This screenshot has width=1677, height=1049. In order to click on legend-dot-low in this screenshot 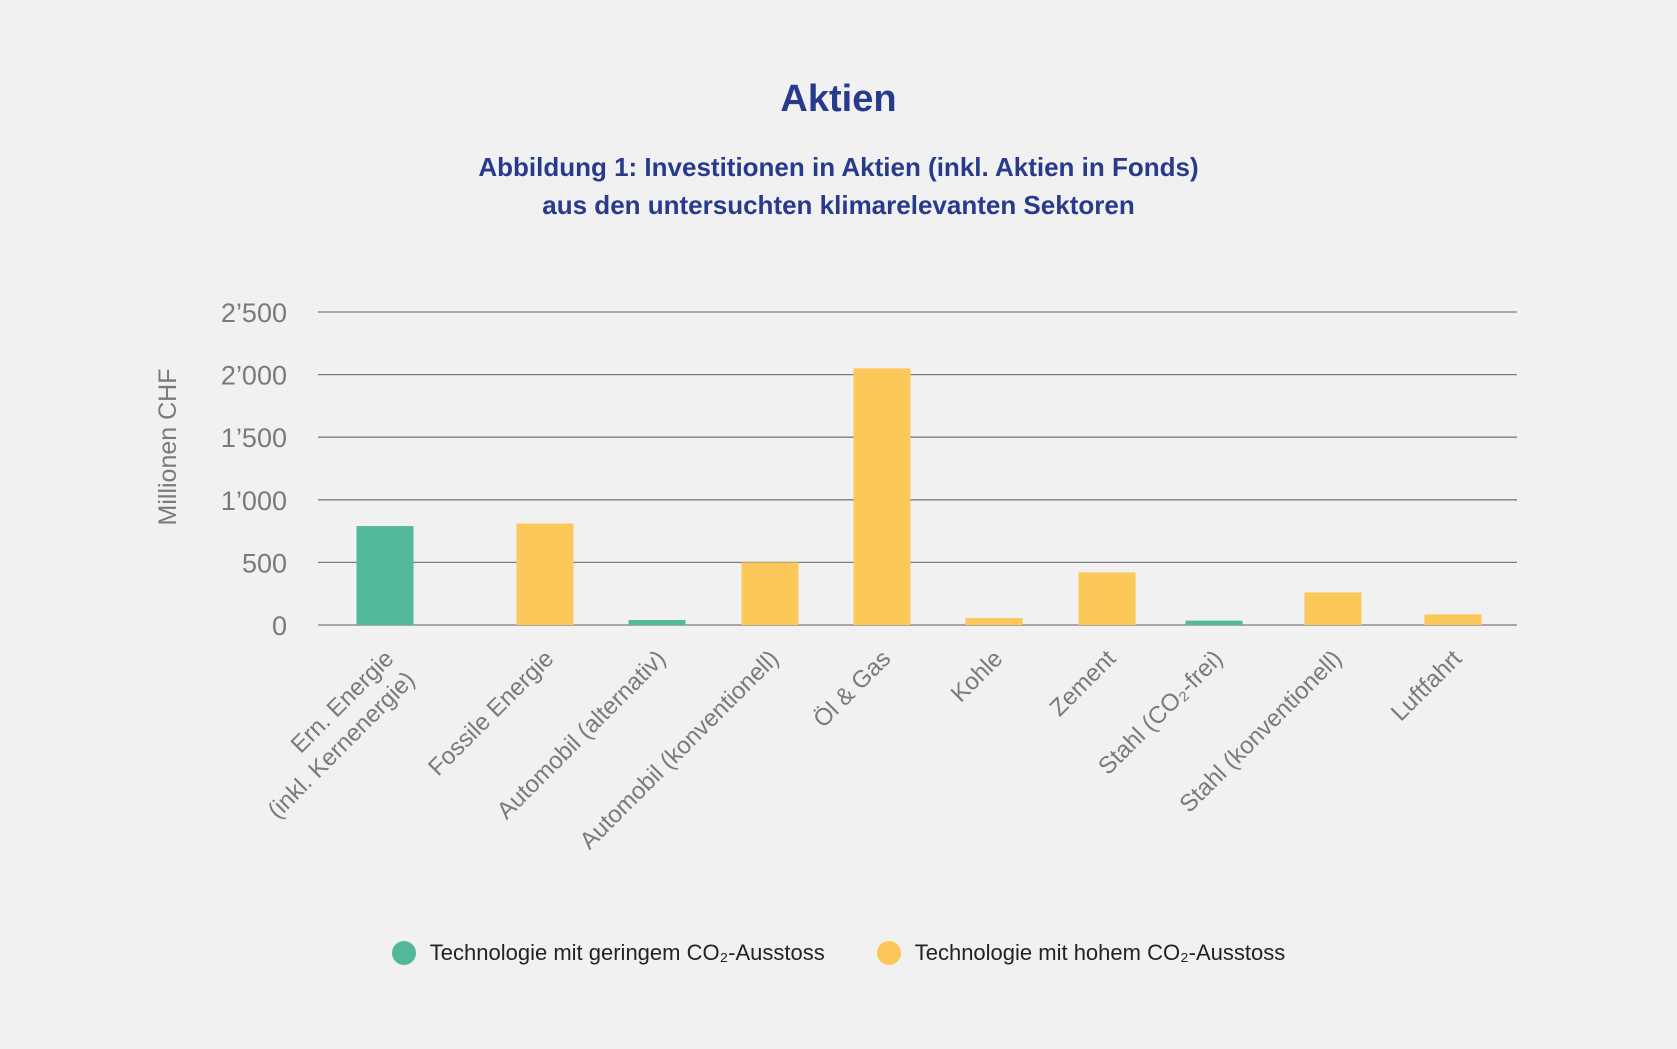, I will do `click(403, 953)`.